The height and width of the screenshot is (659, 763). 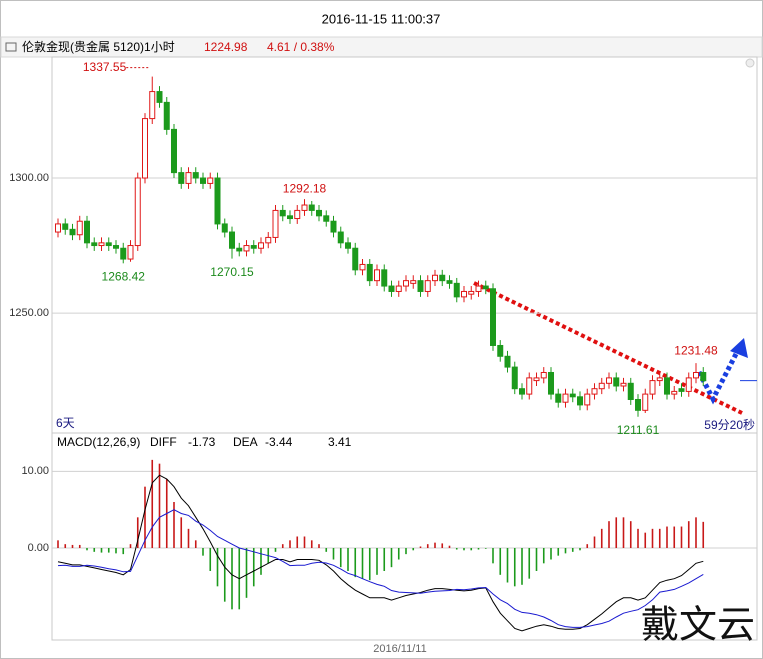 I want to click on instrument: 伦敦金现(贵金属 5120)1小时, so click(x=98, y=46).